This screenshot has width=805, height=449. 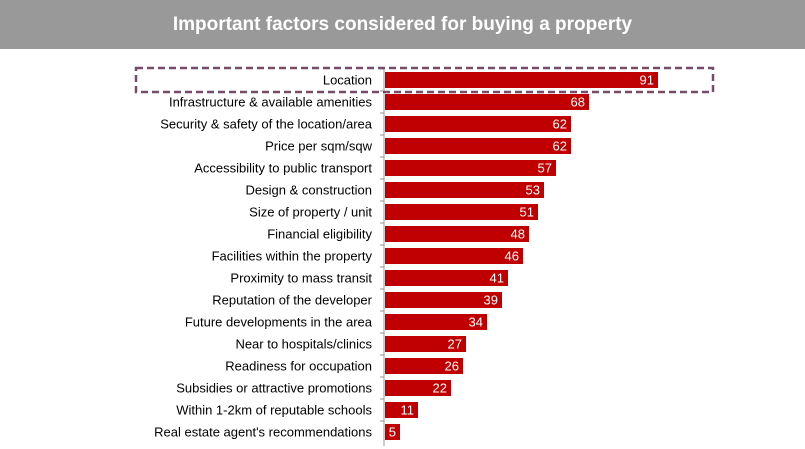 I want to click on value-label: 53, so click(x=533, y=190).